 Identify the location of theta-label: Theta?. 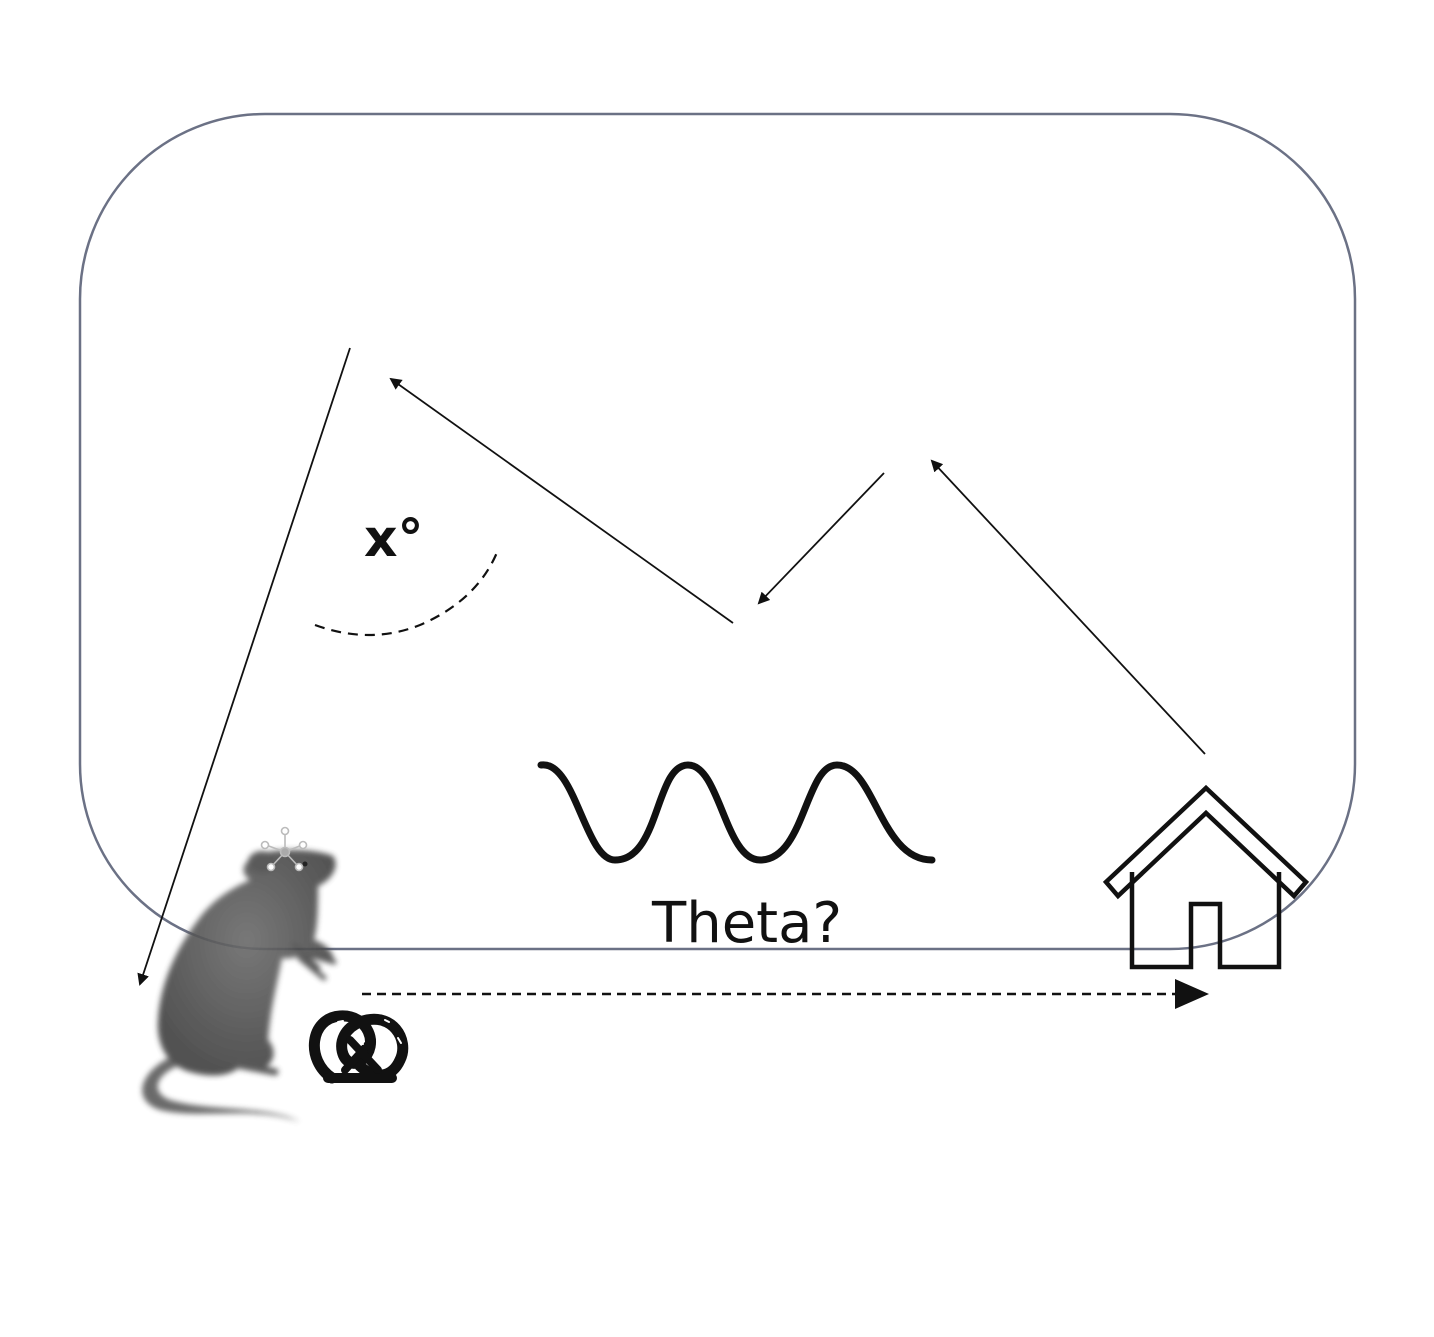
(746, 923).